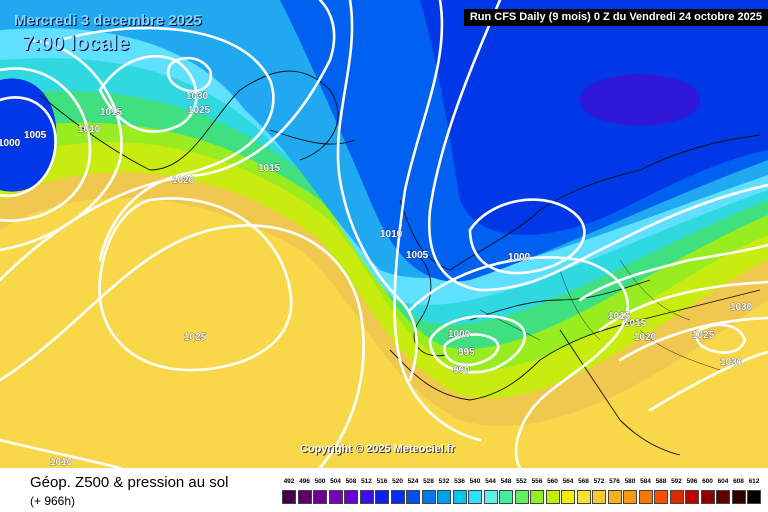  What do you see at coordinates (676, 481) in the screenshot?
I see `legend-value: 592` at bounding box center [676, 481].